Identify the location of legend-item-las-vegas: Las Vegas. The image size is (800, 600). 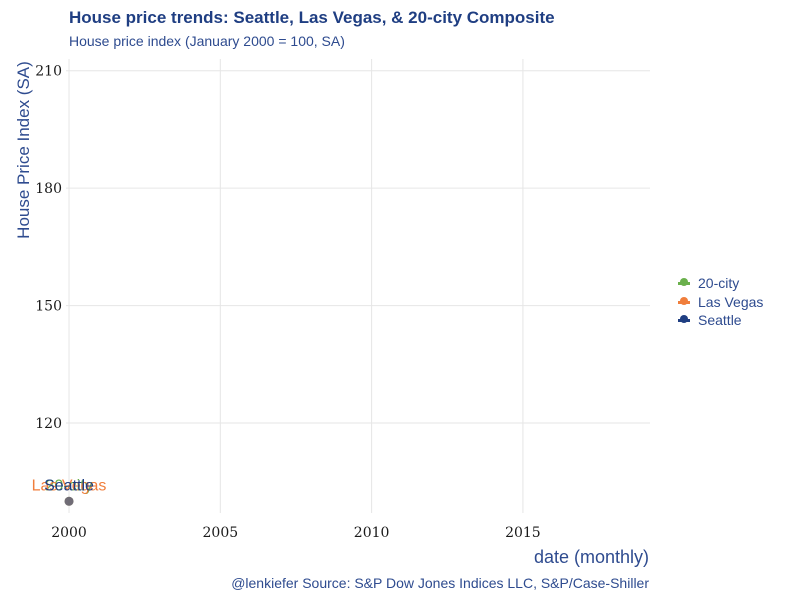
(720, 302).